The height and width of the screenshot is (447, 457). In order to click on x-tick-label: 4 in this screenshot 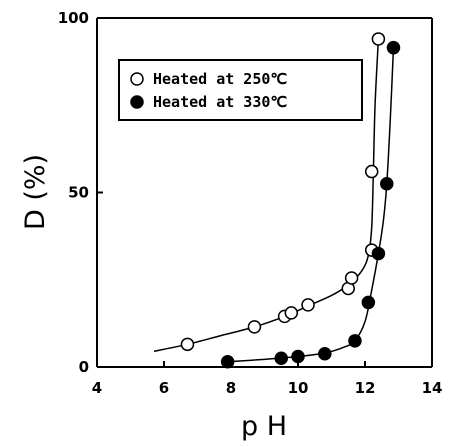, I will do `click(97, 388)`.